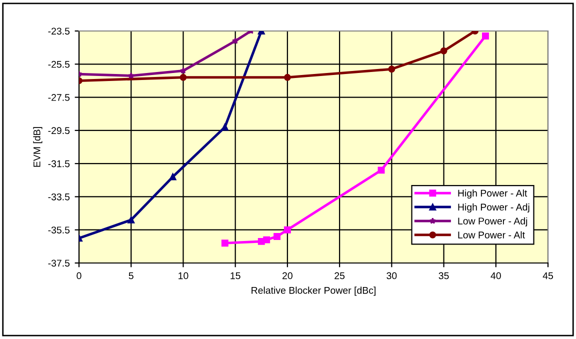  Describe the element at coordinates (287, 276) in the screenshot. I see `x-tick-label: 20` at that location.